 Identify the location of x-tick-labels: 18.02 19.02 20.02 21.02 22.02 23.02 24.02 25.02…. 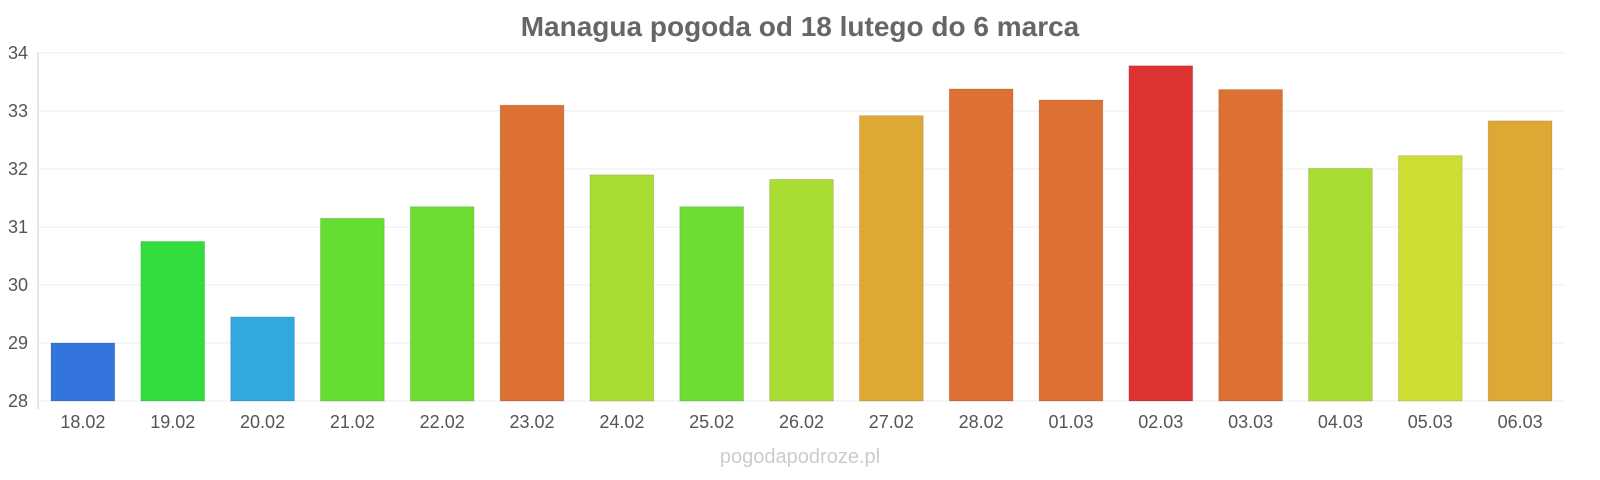
(801, 422).